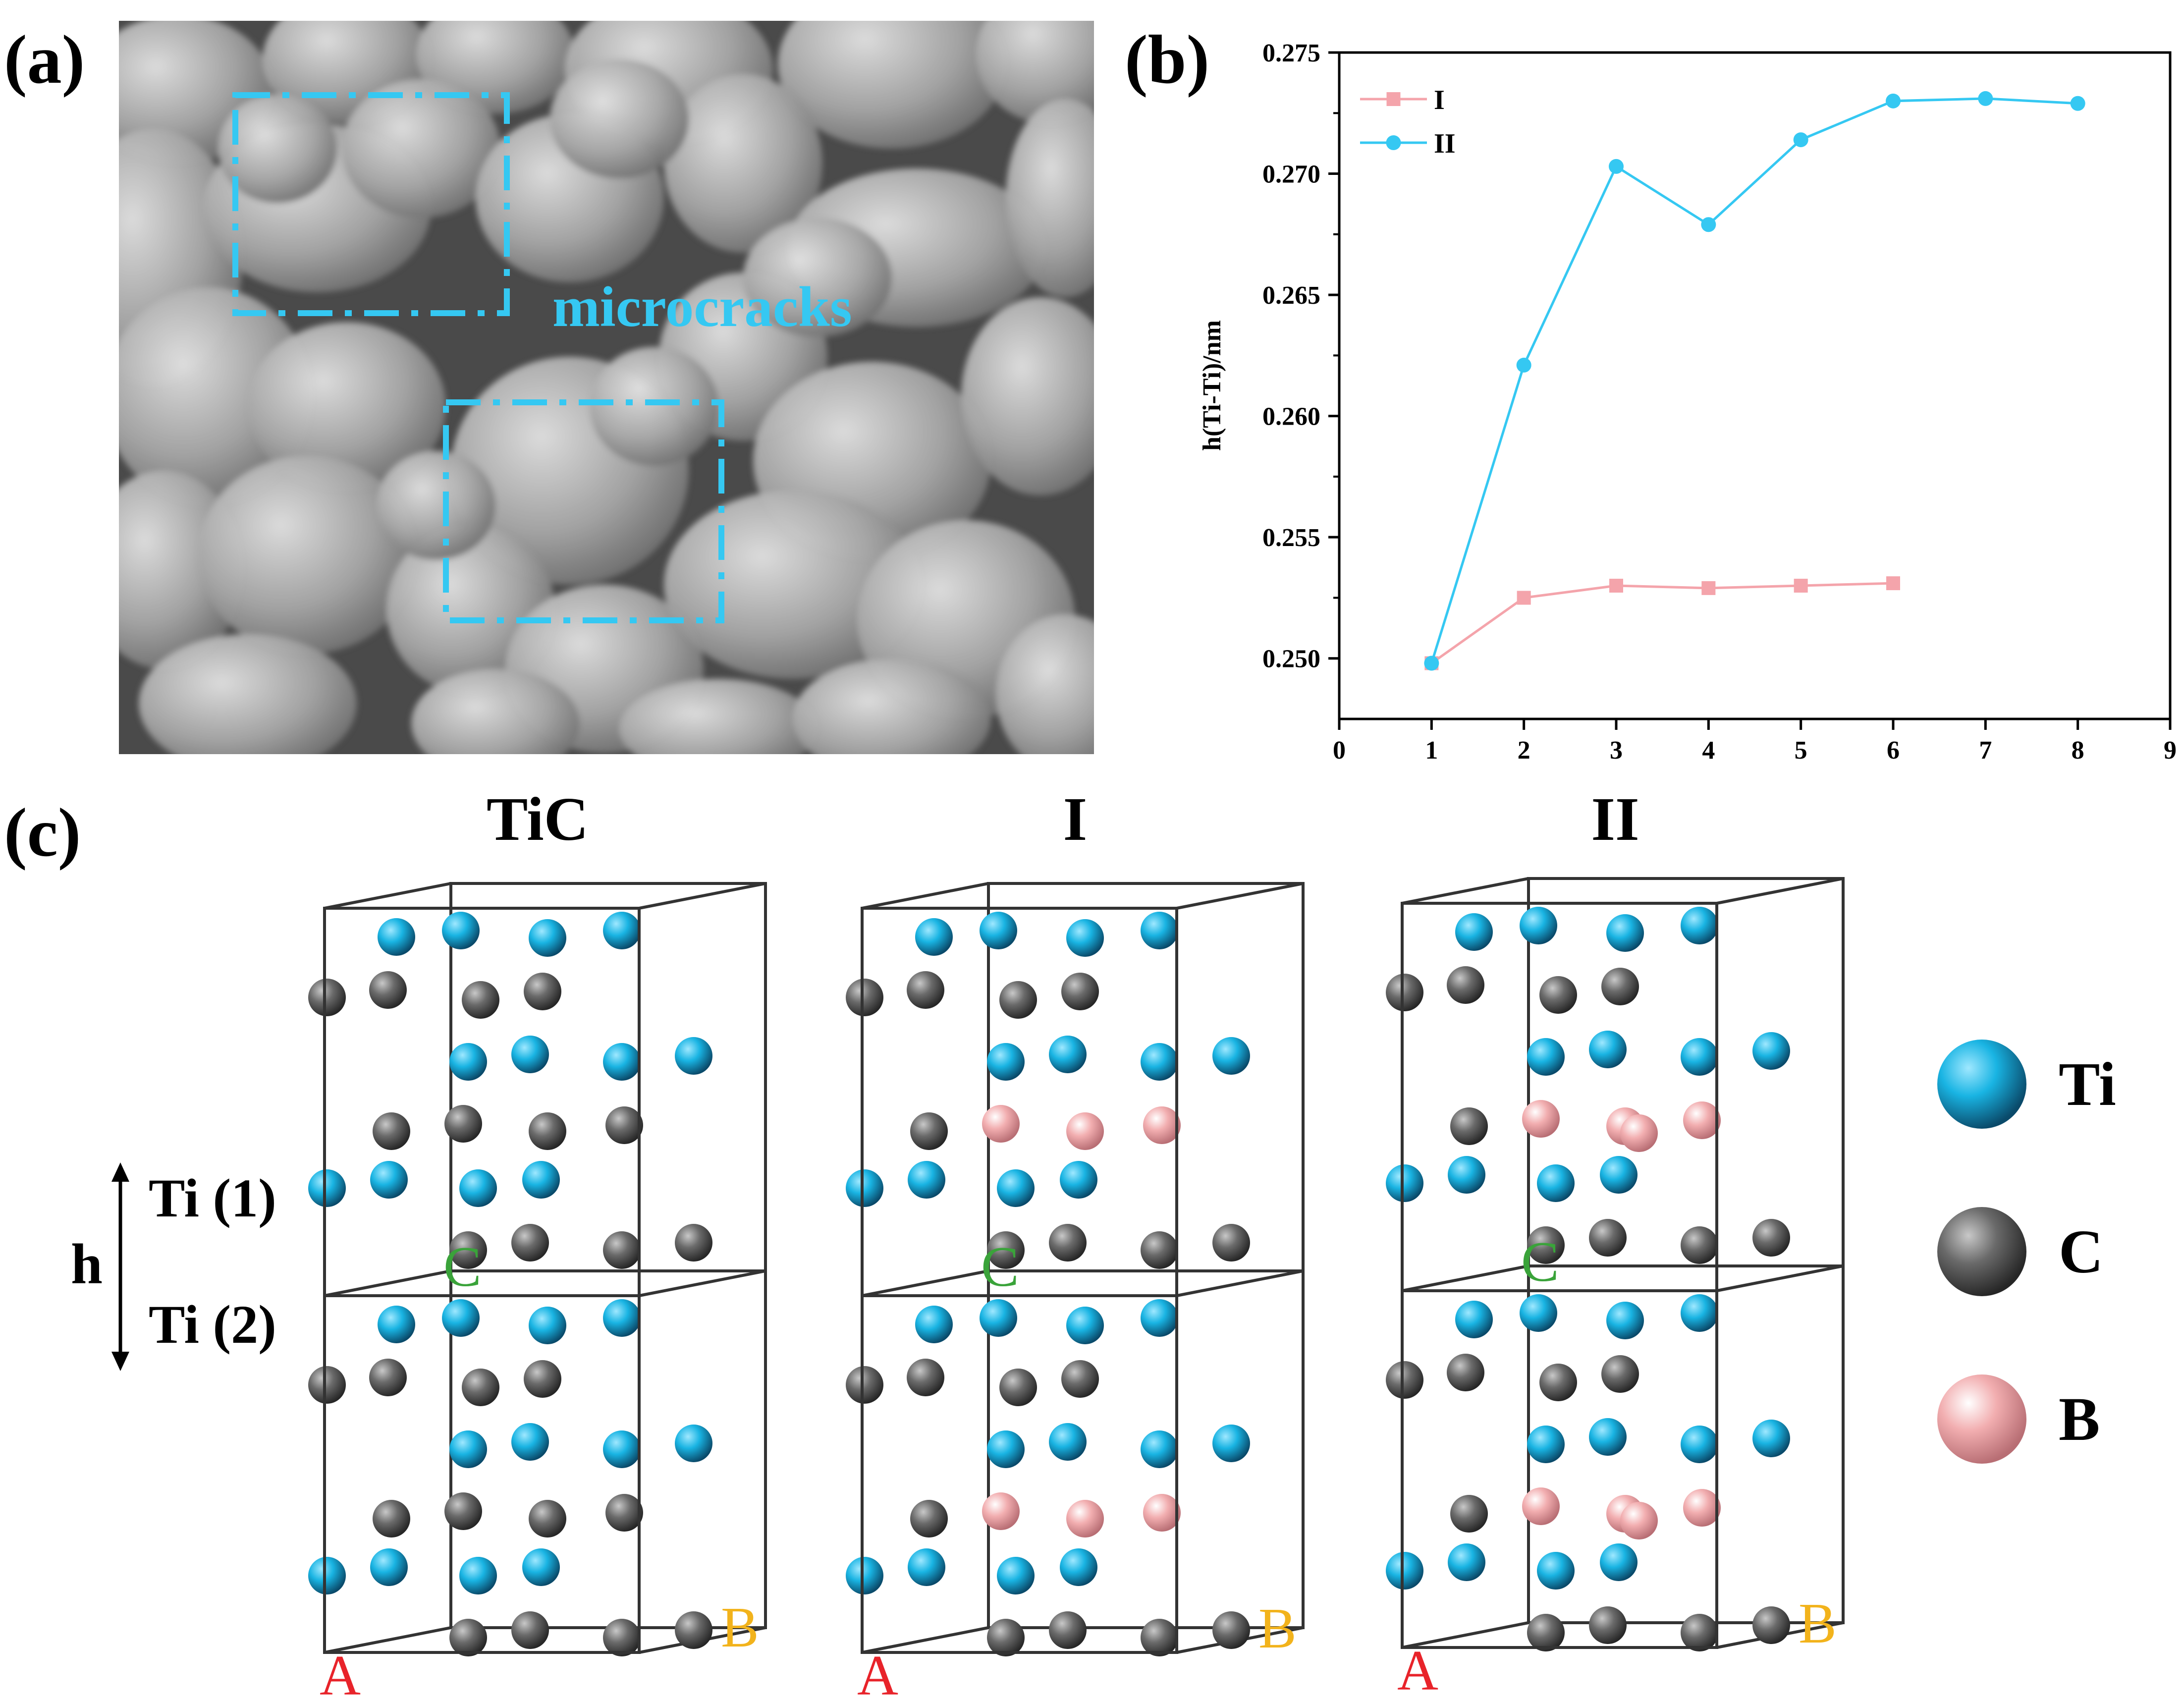 The height and width of the screenshot is (1702, 2184). I want to click on x-tick-label: 5, so click(1801, 750).